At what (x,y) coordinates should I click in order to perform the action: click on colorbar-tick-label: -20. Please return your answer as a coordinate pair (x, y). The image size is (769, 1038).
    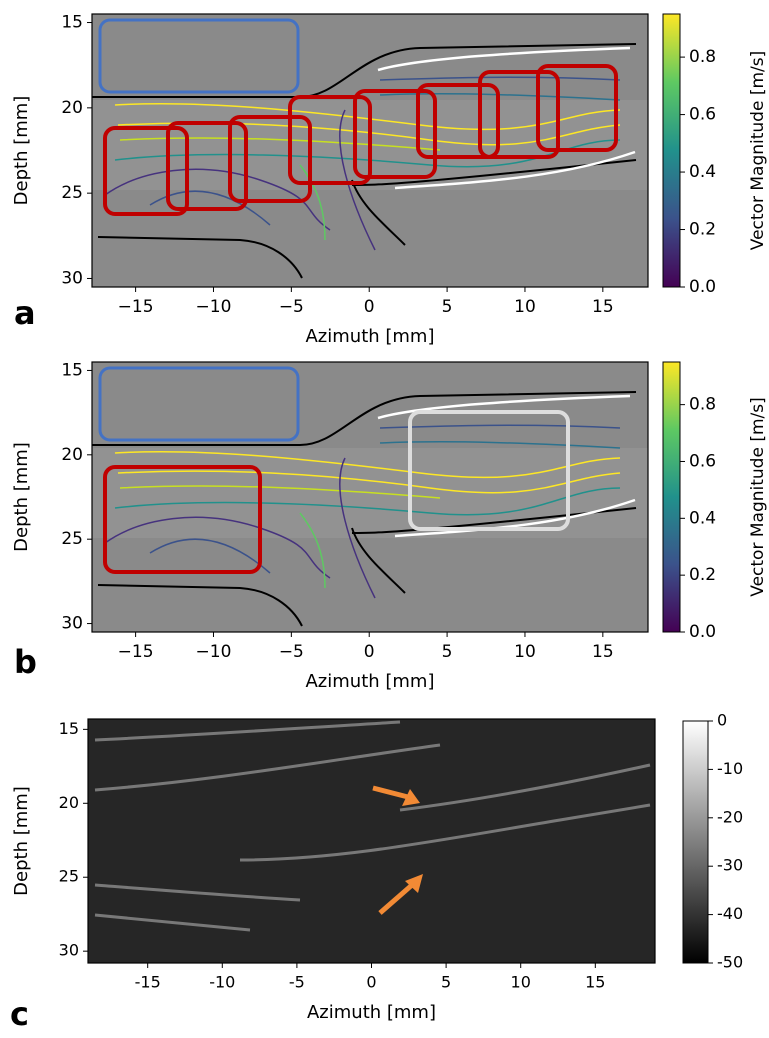
    Looking at the image, I should click on (730, 816).